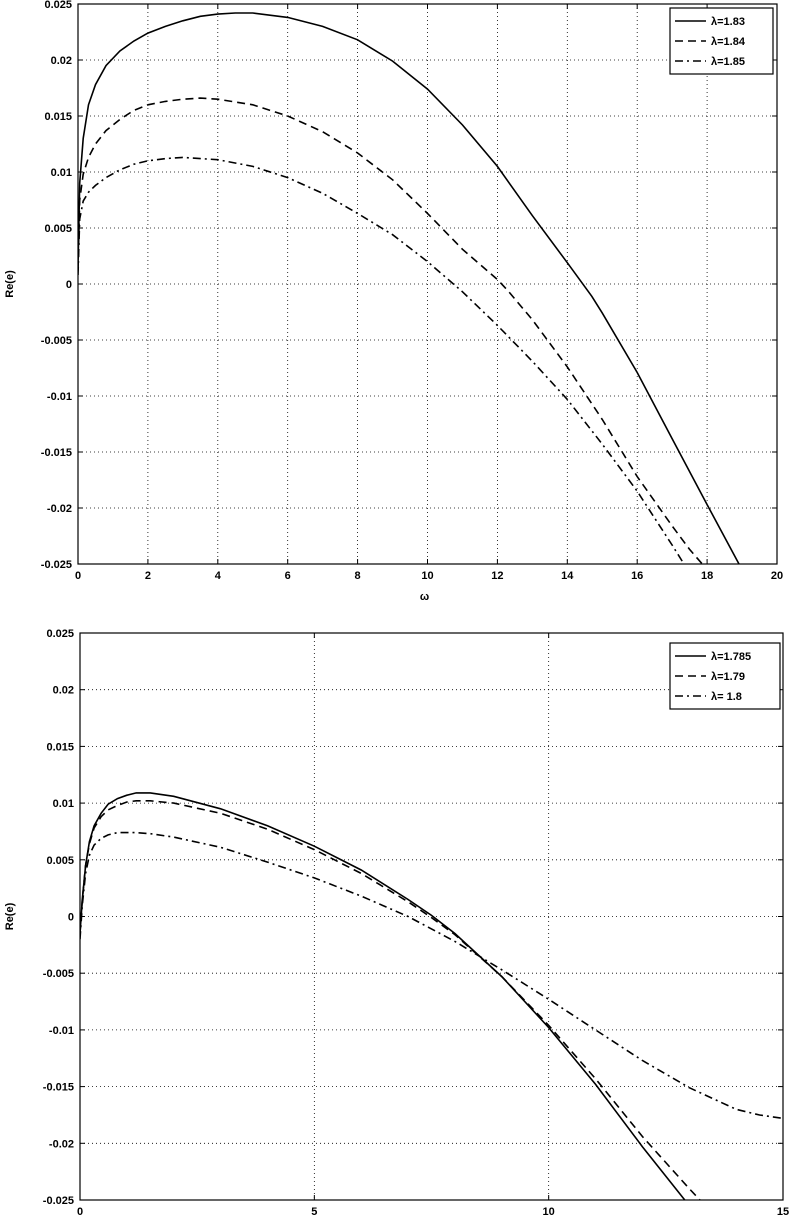  Describe the element at coordinates (707, 576) in the screenshot. I see `x-tick-label: 18` at that location.